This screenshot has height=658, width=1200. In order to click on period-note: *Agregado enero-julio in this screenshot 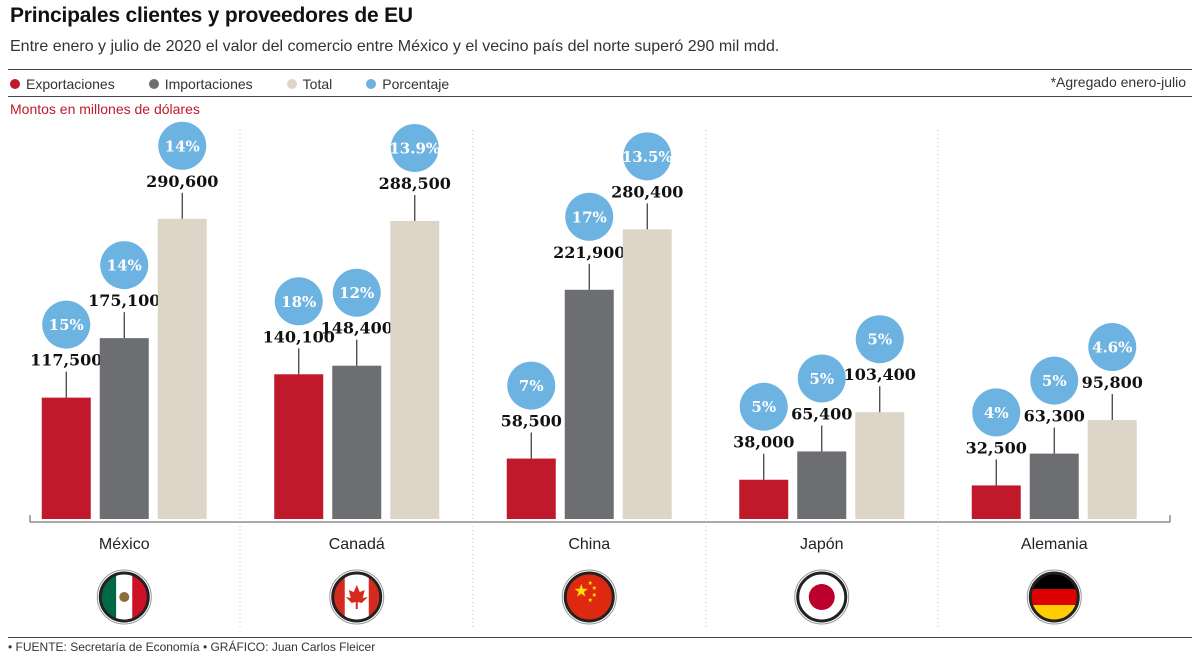, I will do `click(1118, 82)`.